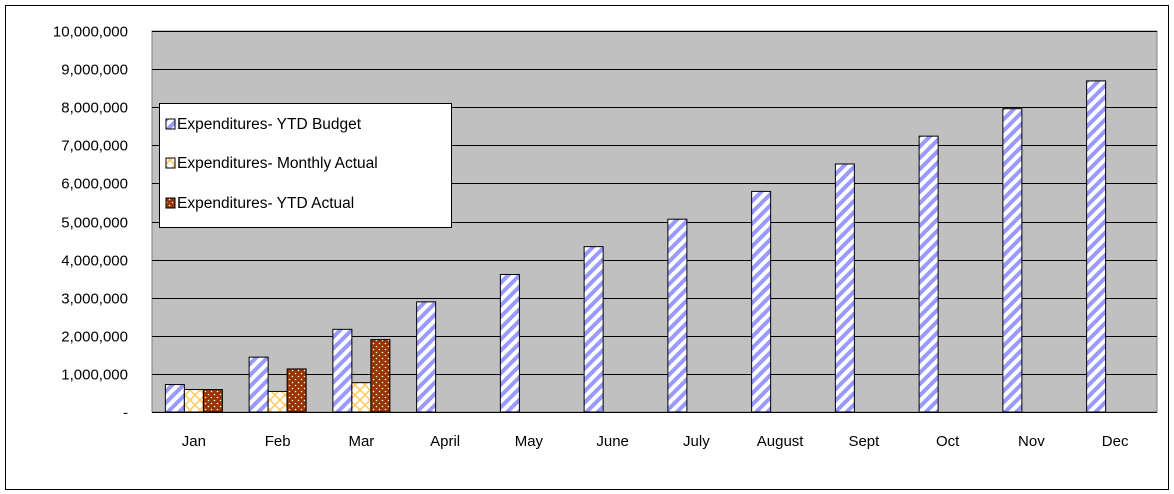 Image resolution: width=1174 pixels, height=494 pixels. What do you see at coordinates (94, 337) in the screenshot?
I see `y-tick-label: 2,000,000` at bounding box center [94, 337].